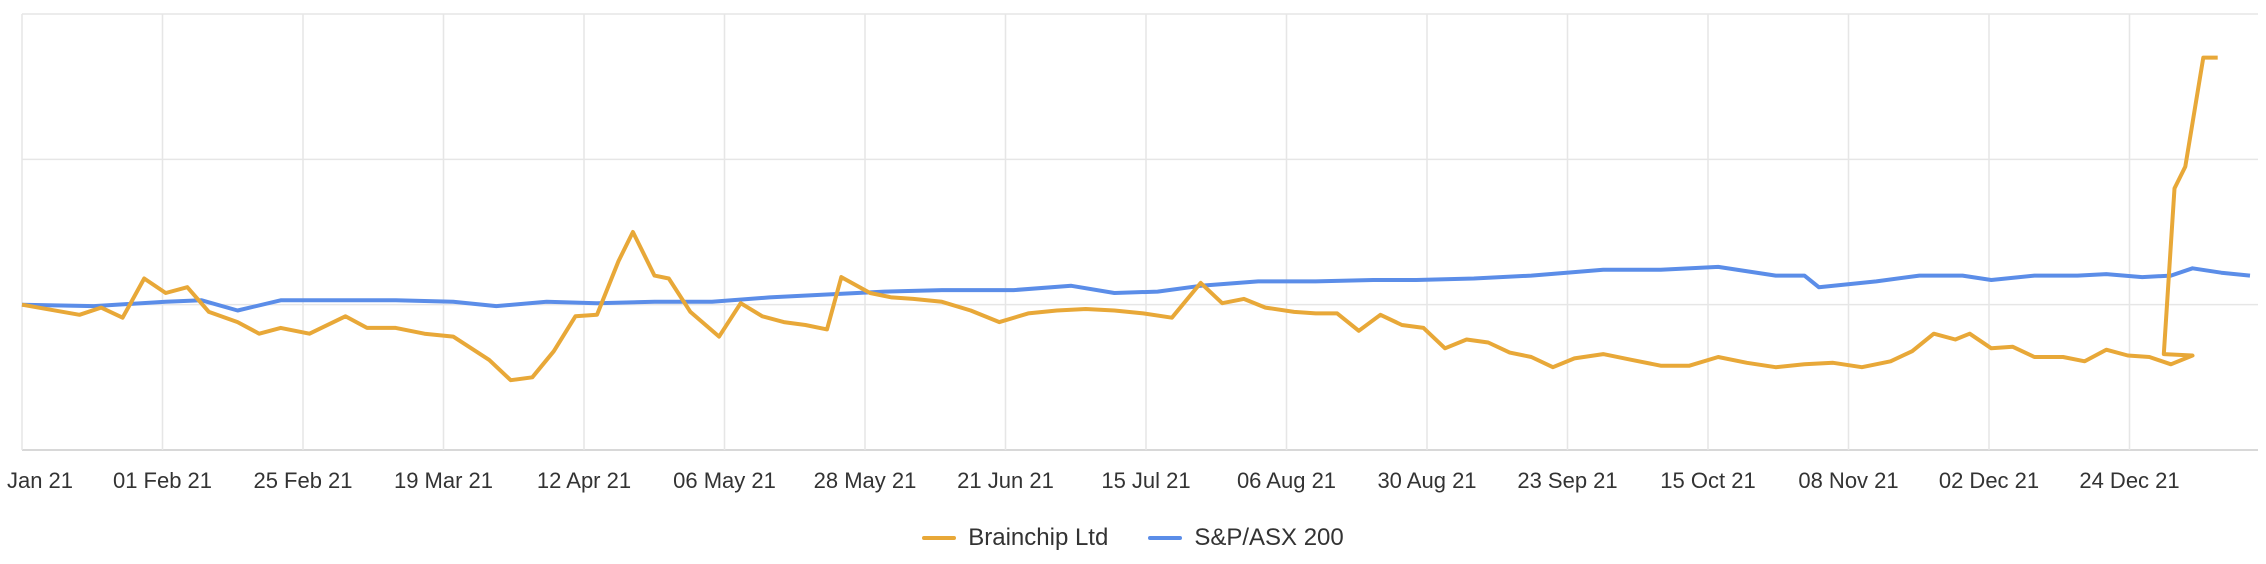  I want to click on x-tick-label: 21 Jun 21, so click(1005, 480).